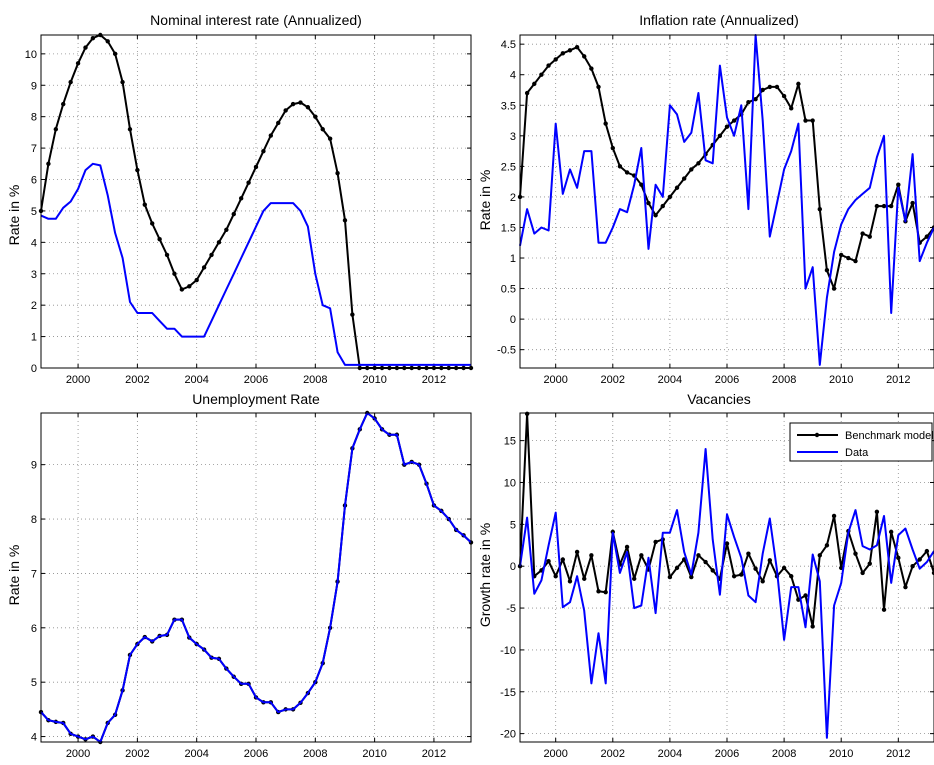 This screenshot has width=934, height=765. Describe the element at coordinates (374, 754) in the screenshot. I see `x-tick-label: 2010` at that location.